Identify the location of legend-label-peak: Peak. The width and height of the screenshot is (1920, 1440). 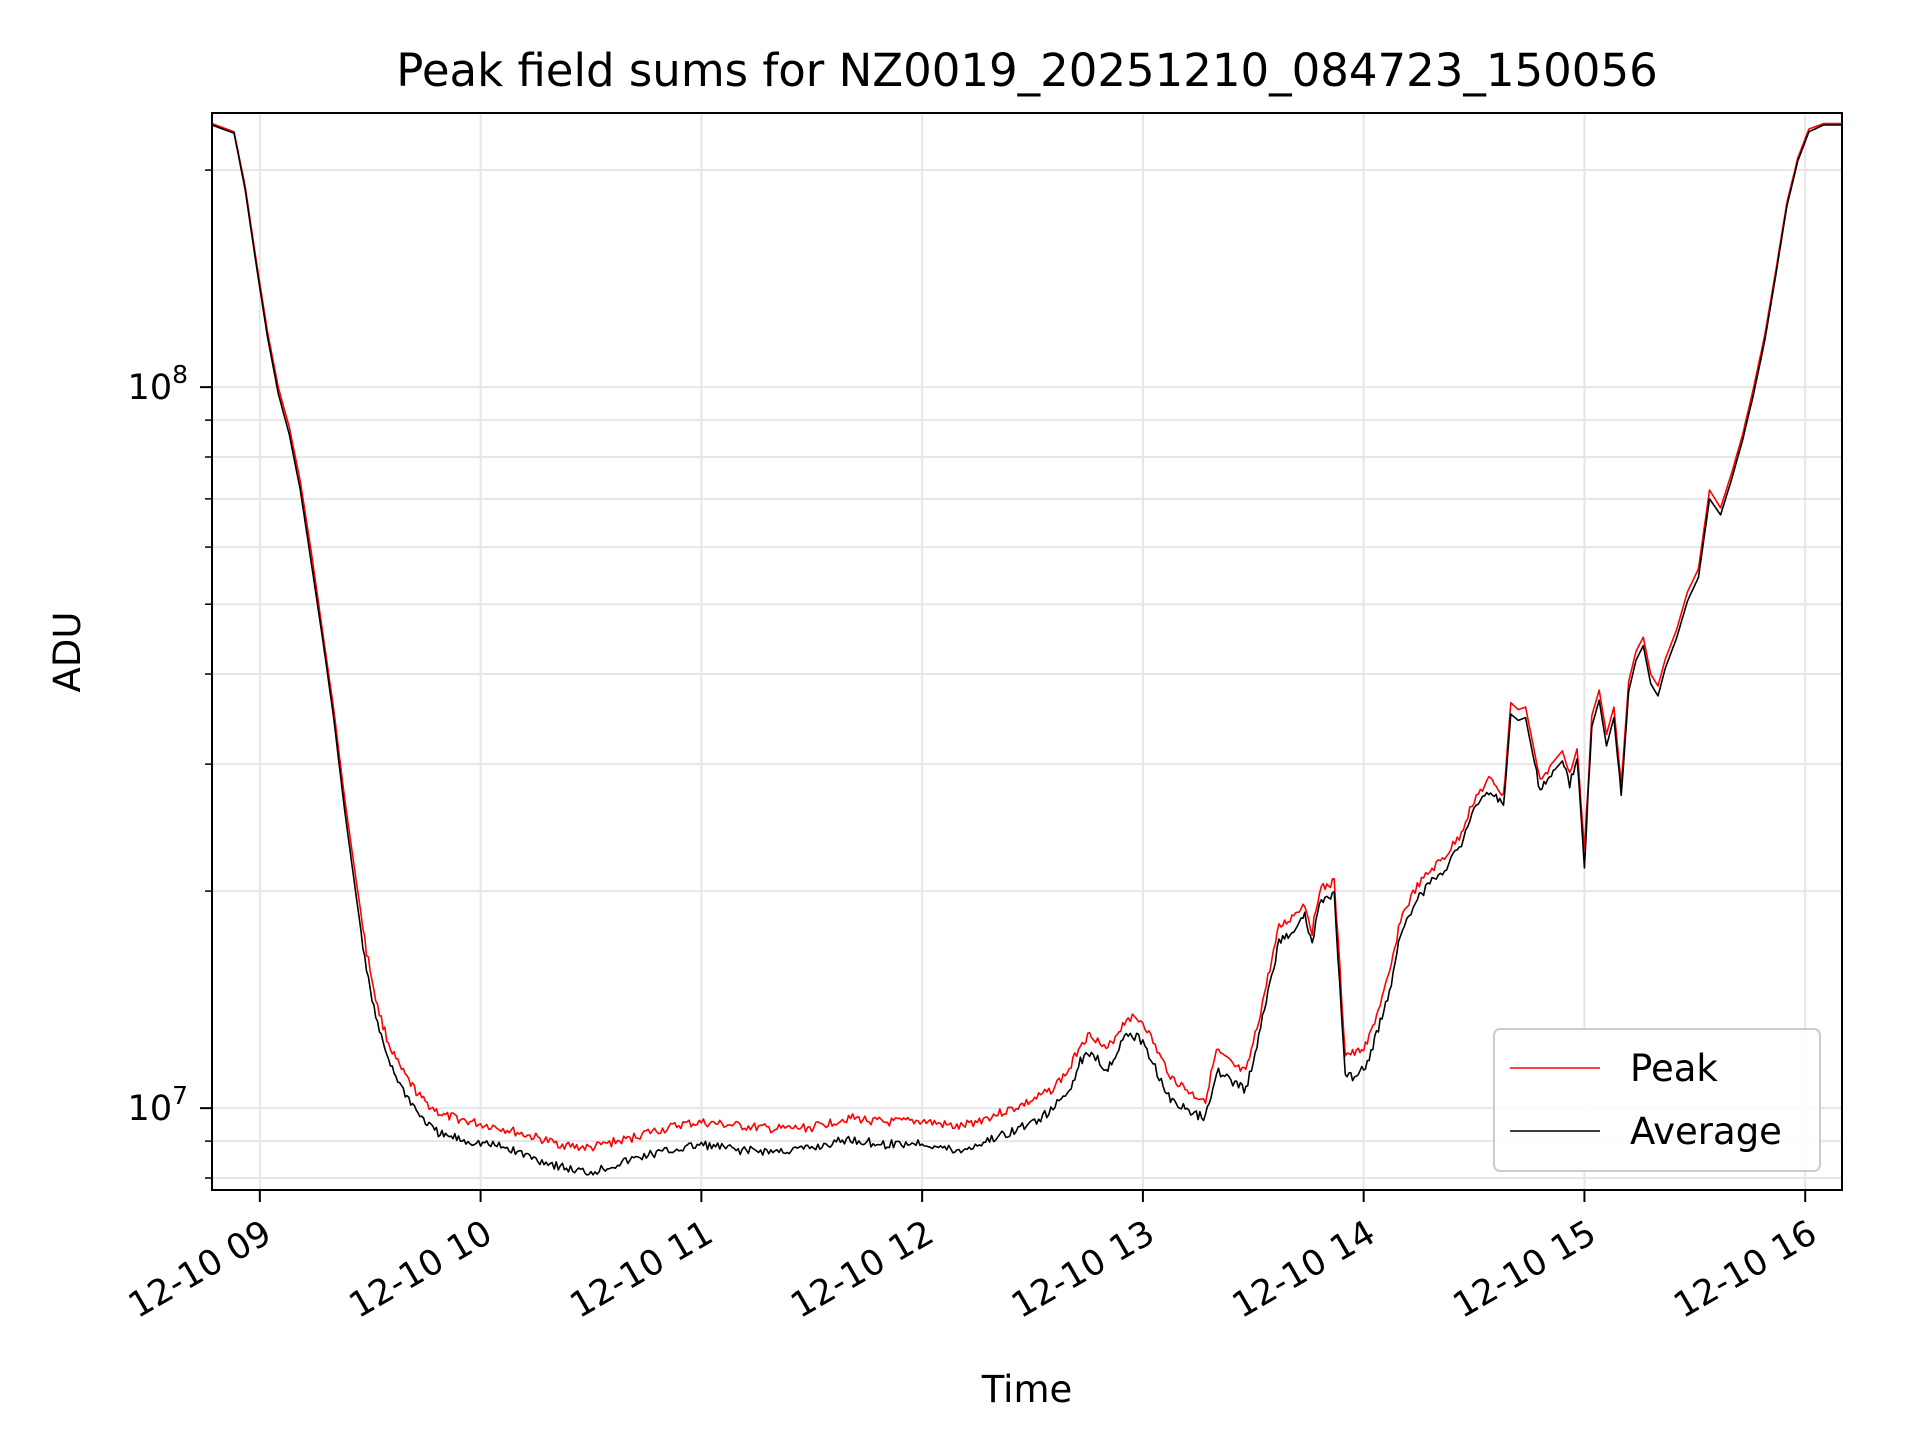
(1674, 1068).